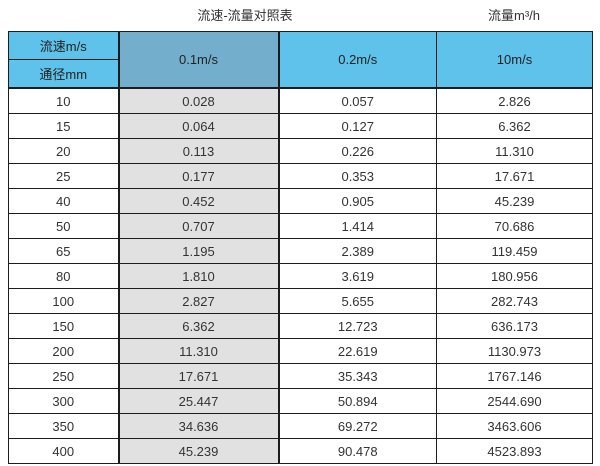  I want to click on value-cell: 50.894, so click(357, 401).